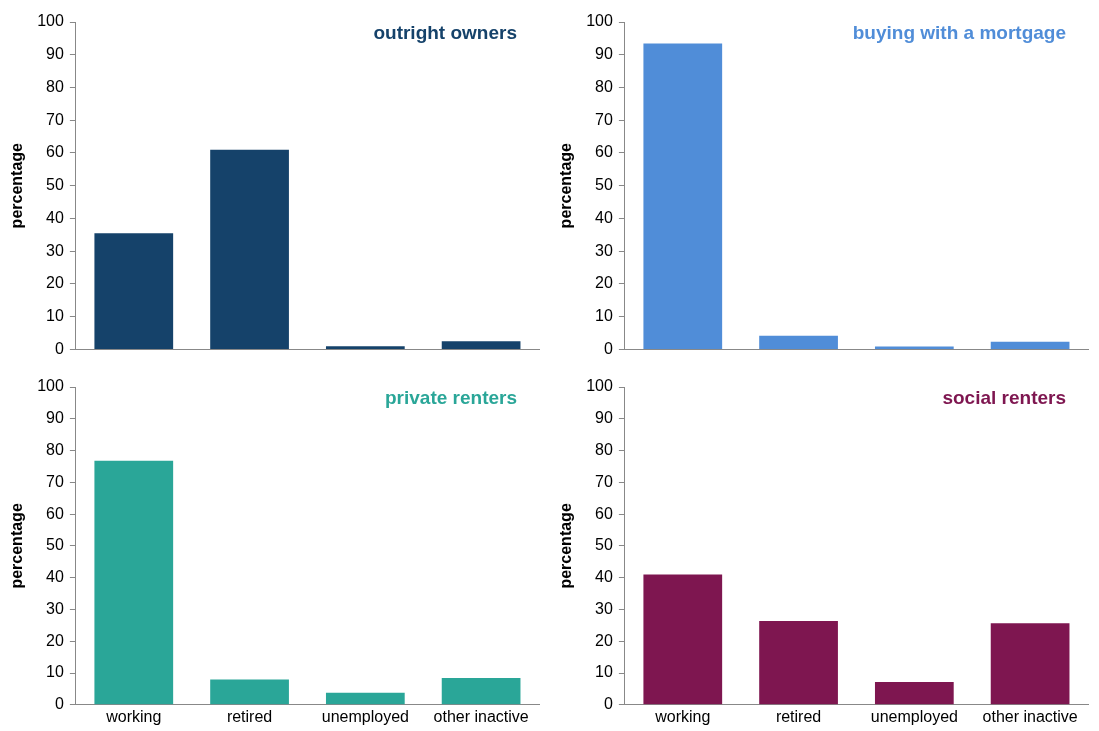 The height and width of the screenshot is (731, 1099). What do you see at coordinates (445, 32) in the screenshot?
I see `chart-title: outright owners` at bounding box center [445, 32].